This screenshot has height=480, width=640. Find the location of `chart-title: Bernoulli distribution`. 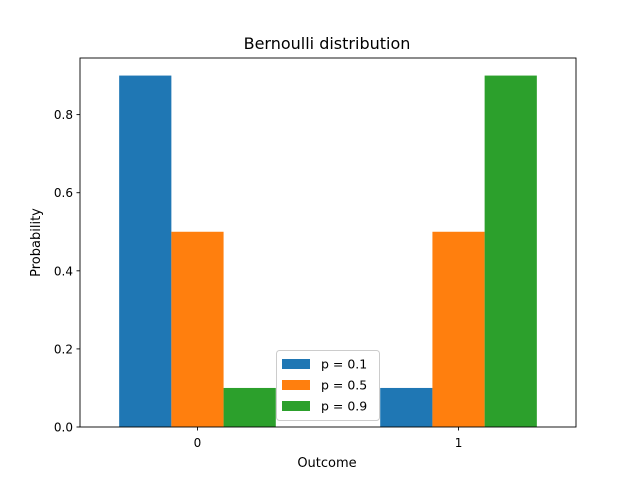

chart-title: Bernoulli distribution is located at coordinates (327, 43).